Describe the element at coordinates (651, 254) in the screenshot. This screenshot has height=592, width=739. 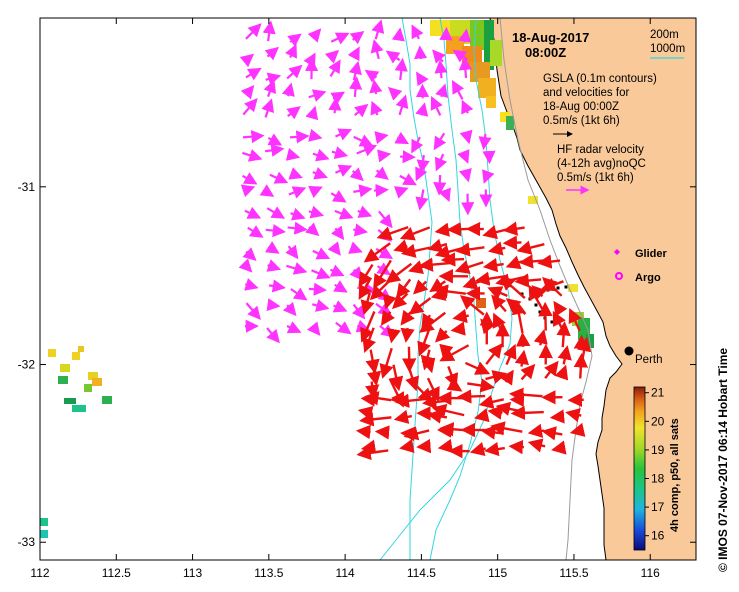
I see `glider-legend-label: Glider` at that location.